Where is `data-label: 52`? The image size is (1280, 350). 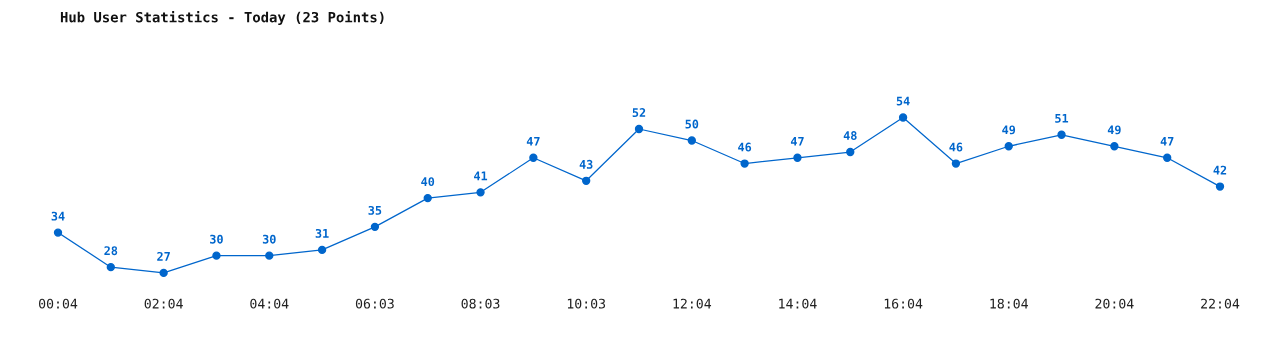
data-label: 52 is located at coordinates (639, 112).